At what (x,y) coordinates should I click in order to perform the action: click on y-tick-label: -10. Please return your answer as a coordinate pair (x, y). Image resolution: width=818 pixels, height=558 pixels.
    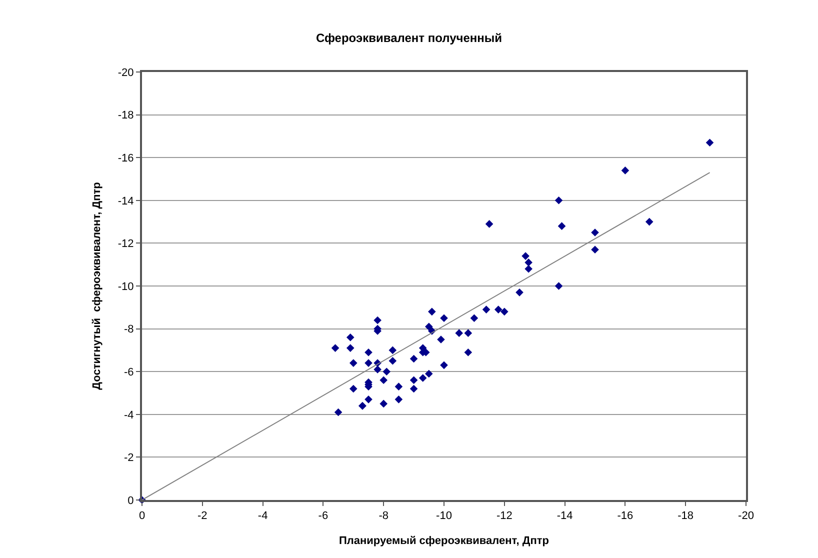
    Looking at the image, I should click on (126, 286).